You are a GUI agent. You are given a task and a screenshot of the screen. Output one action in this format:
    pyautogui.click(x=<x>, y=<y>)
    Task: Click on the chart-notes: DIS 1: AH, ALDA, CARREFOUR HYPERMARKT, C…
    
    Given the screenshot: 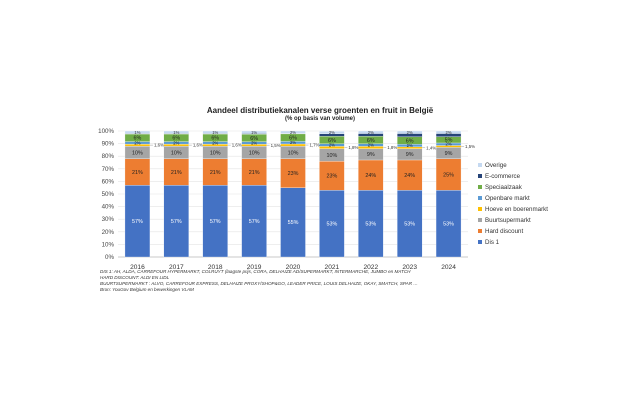 What is the action you would take?
    pyautogui.click(x=310, y=281)
    